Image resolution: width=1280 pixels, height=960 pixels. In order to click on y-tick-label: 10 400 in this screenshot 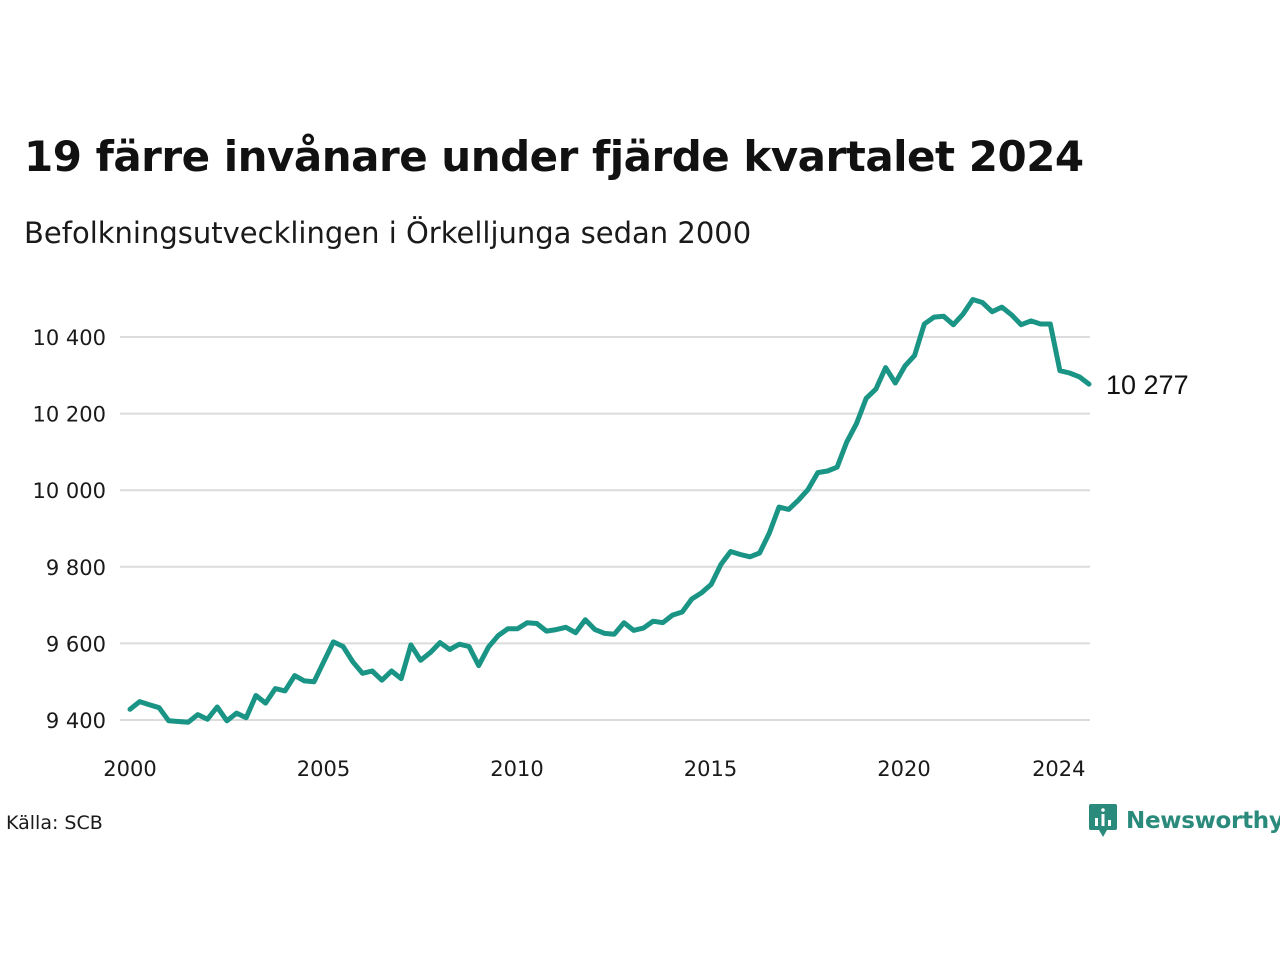, I will do `click(69, 338)`.